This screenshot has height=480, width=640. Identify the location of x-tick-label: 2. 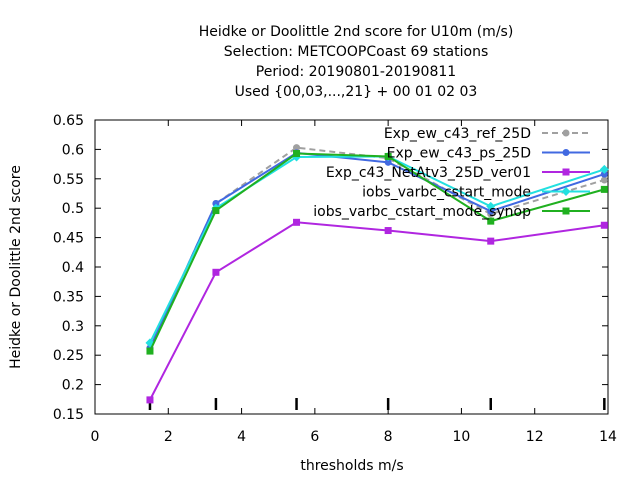
(168, 437).